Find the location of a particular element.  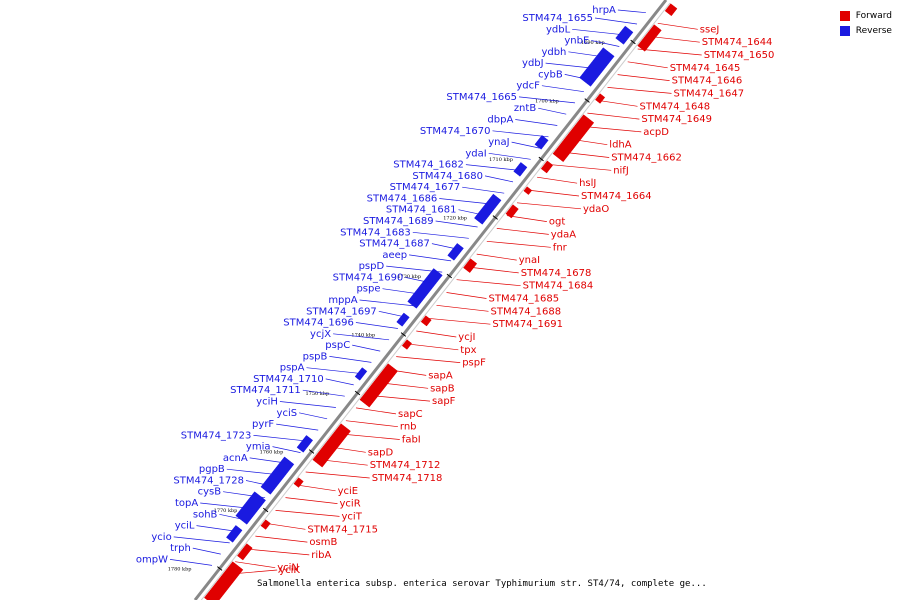

reverse-gene-label-1: STM474_1655 is located at coordinates (557, 18).